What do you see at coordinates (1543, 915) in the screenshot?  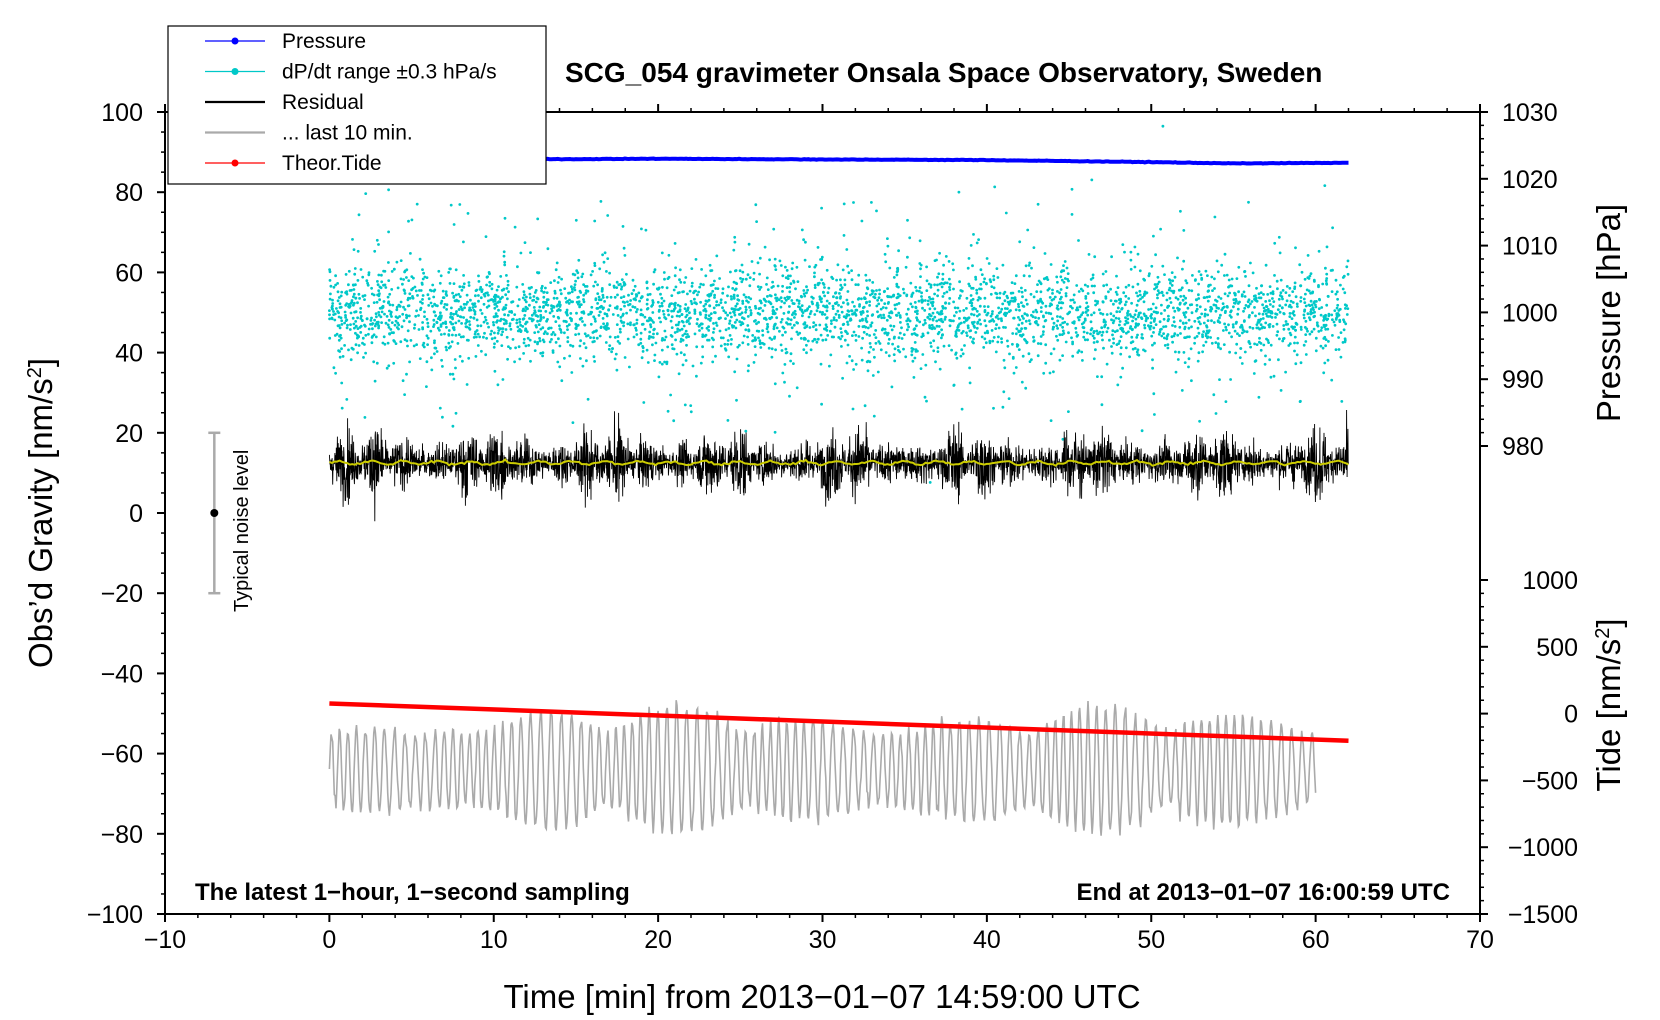 I see `tide-tick-label: −1500` at bounding box center [1543, 915].